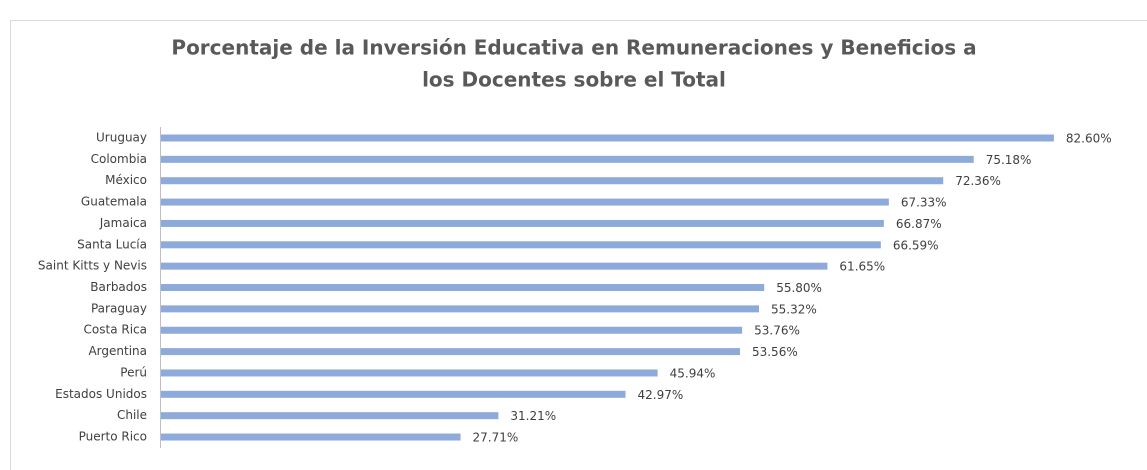 The width and height of the screenshot is (1147, 470). What do you see at coordinates (101, 394) in the screenshot?
I see `y-tick-label: Estados Unidos` at bounding box center [101, 394].